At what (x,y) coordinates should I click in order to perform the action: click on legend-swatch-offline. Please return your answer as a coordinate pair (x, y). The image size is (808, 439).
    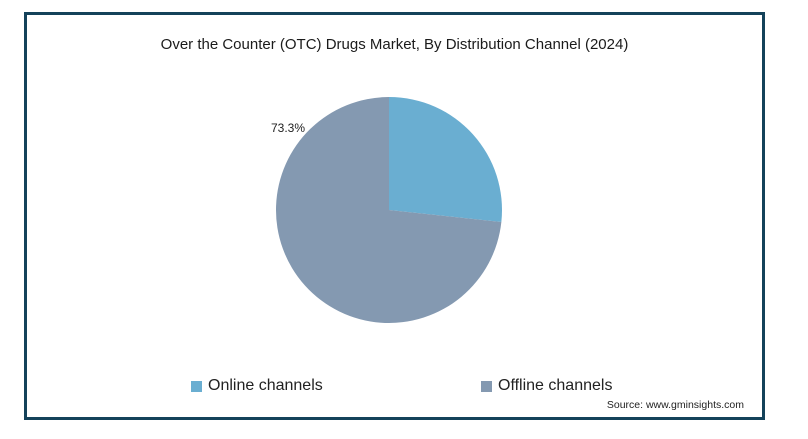
    Looking at the image, I should click on (486, 386).